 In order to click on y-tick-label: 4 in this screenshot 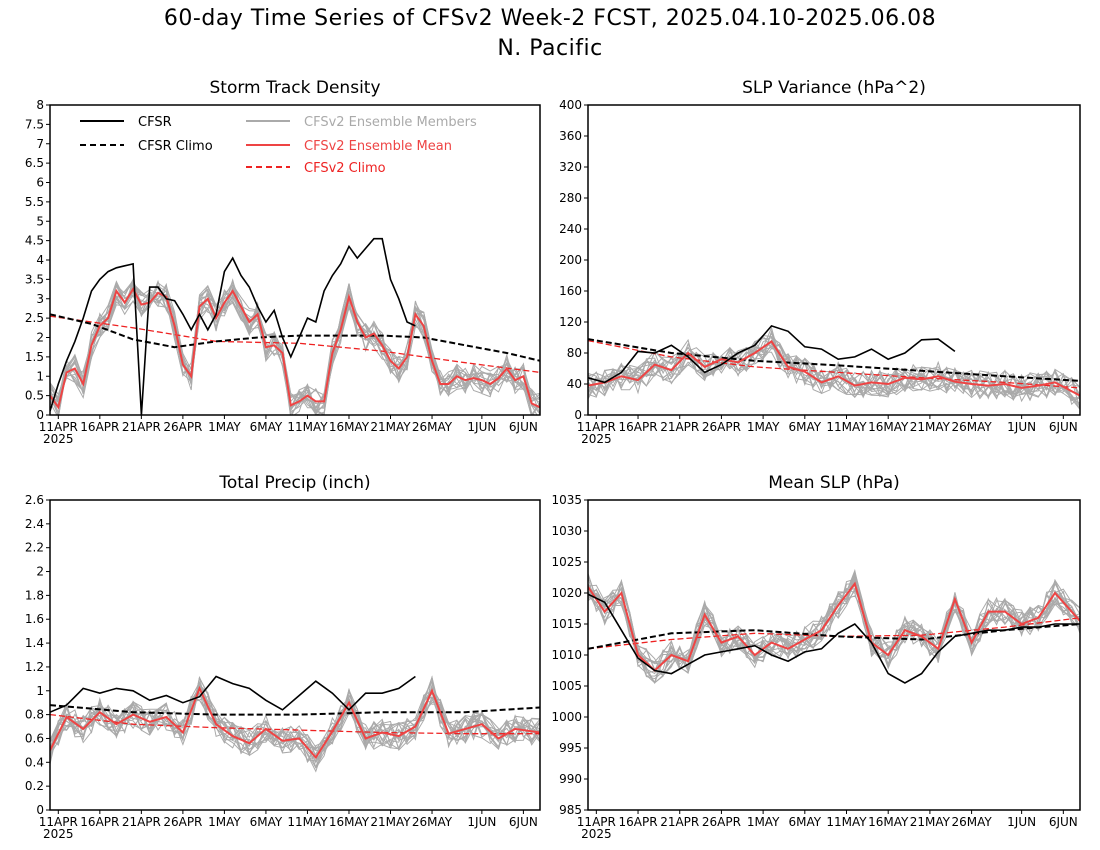, I will do `click(40, 260)`.